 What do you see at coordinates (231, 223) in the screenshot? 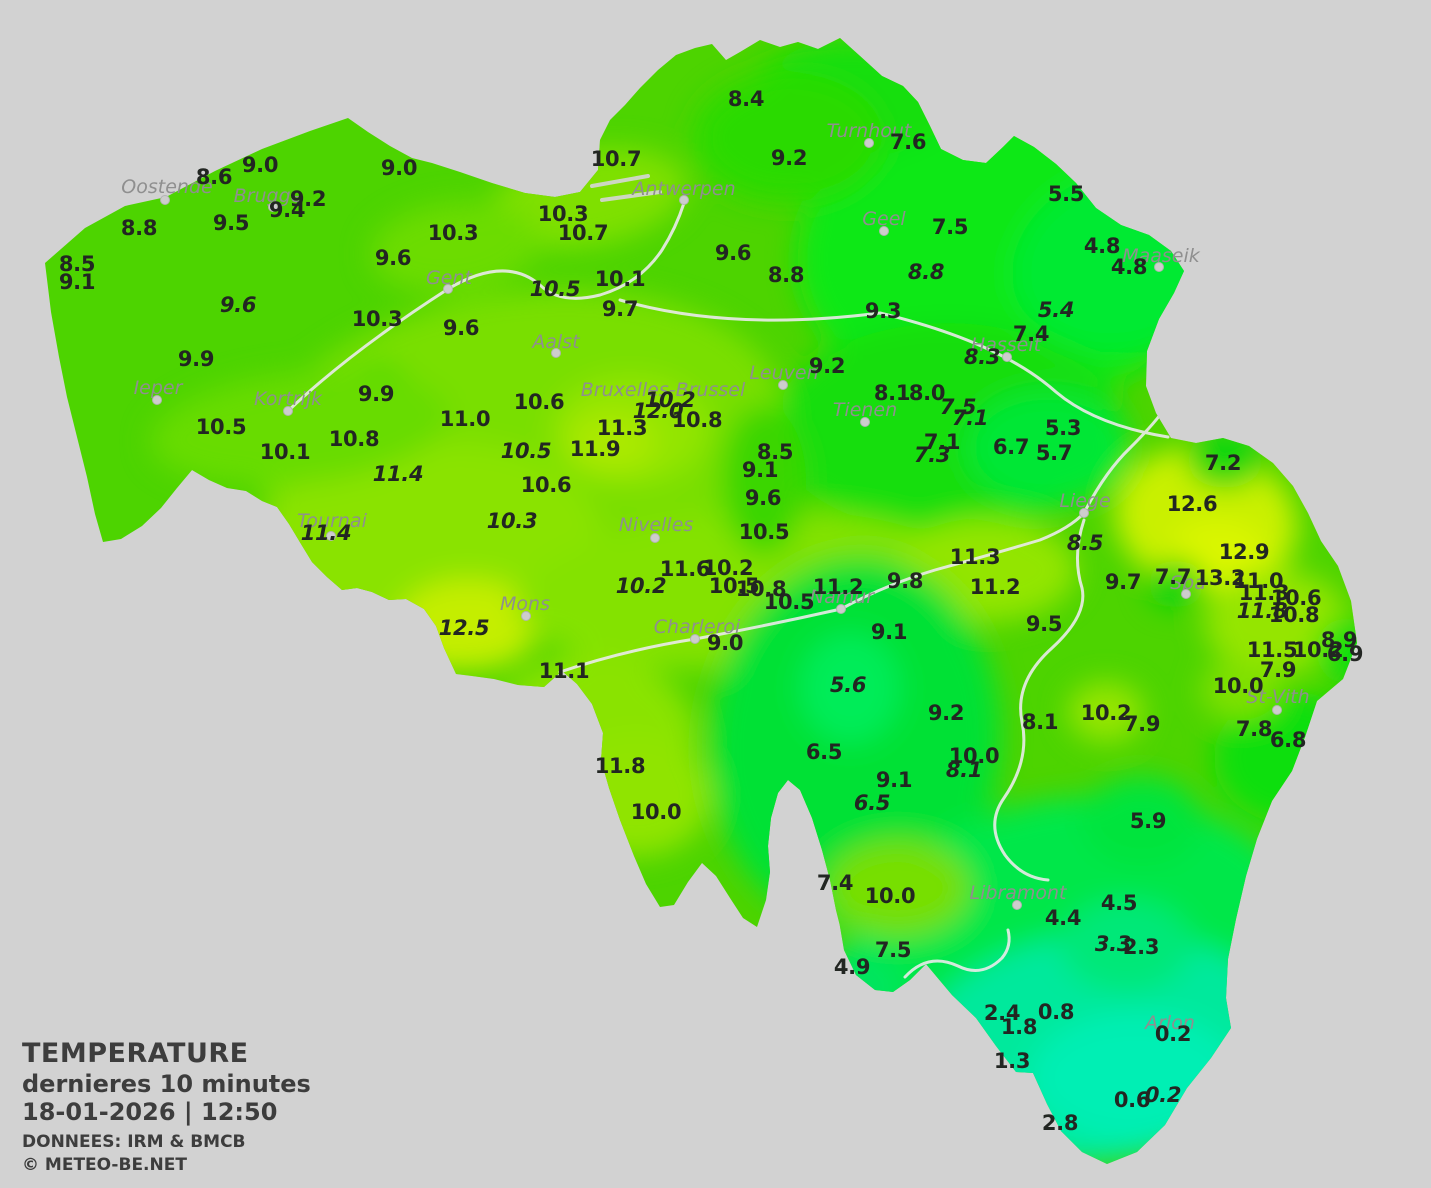
I see `temp-reading: 9.5` at bounding box center [231, 223].